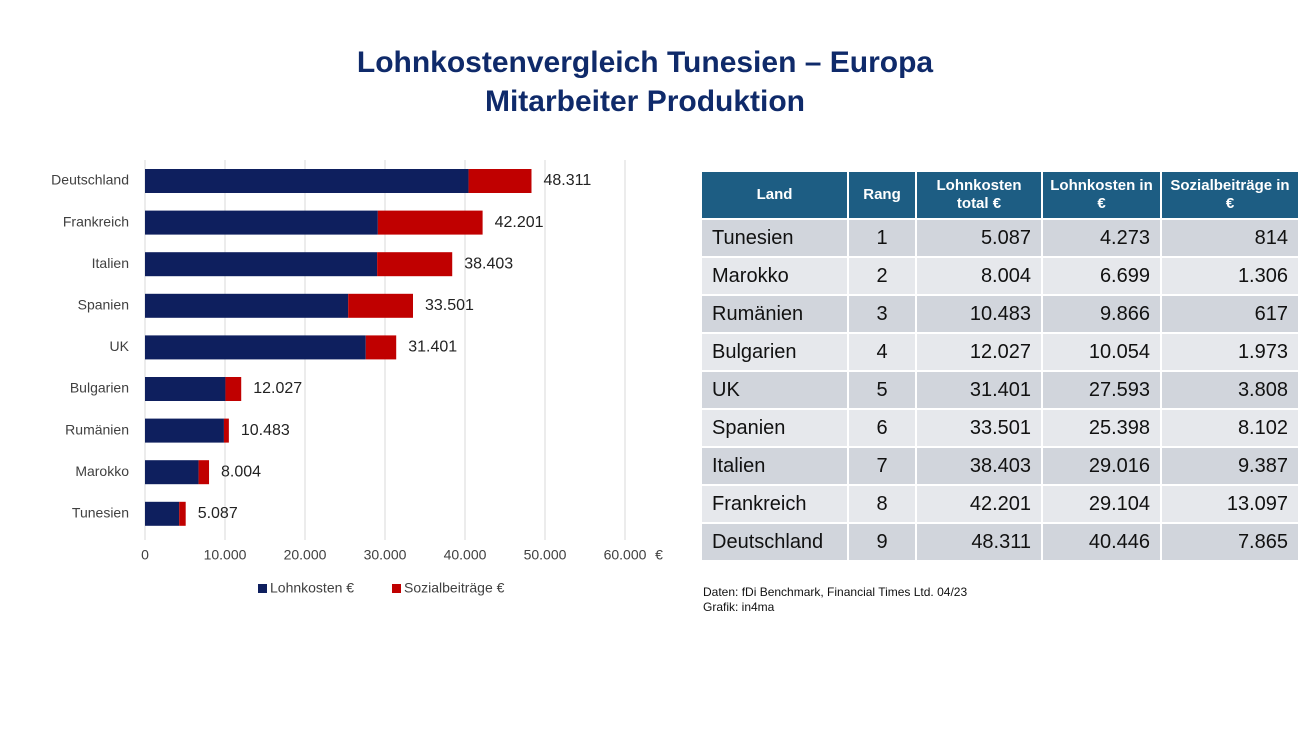 Image resolution: width=1300 pixels, height=731 pixels. What do you see at coordinates (979, 504) in the screenshot?
I see `table-cell: 42.201` at bounding box center [979, 504].